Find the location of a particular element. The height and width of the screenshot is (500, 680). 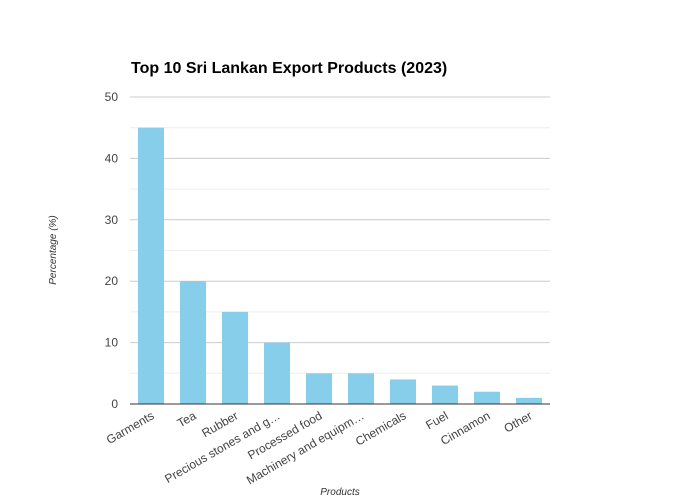

x-axis-title: Products is located at coordinates (339, 492).